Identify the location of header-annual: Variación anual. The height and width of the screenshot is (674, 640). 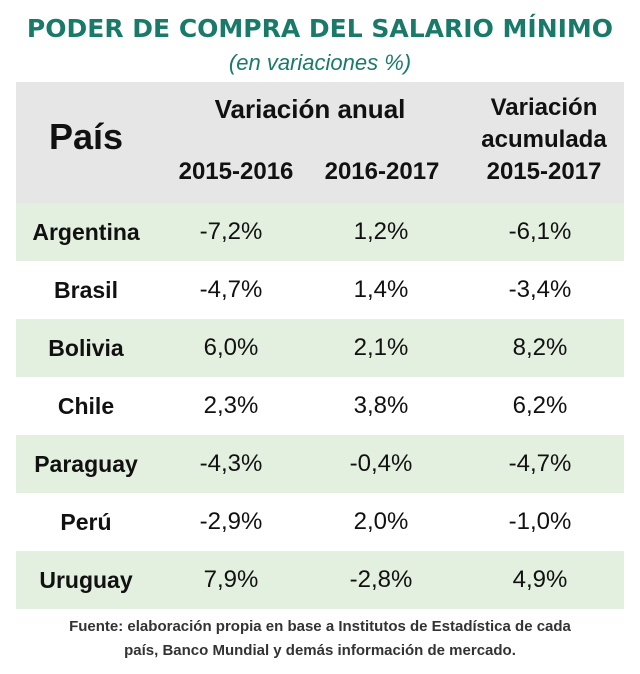
(310, 109).